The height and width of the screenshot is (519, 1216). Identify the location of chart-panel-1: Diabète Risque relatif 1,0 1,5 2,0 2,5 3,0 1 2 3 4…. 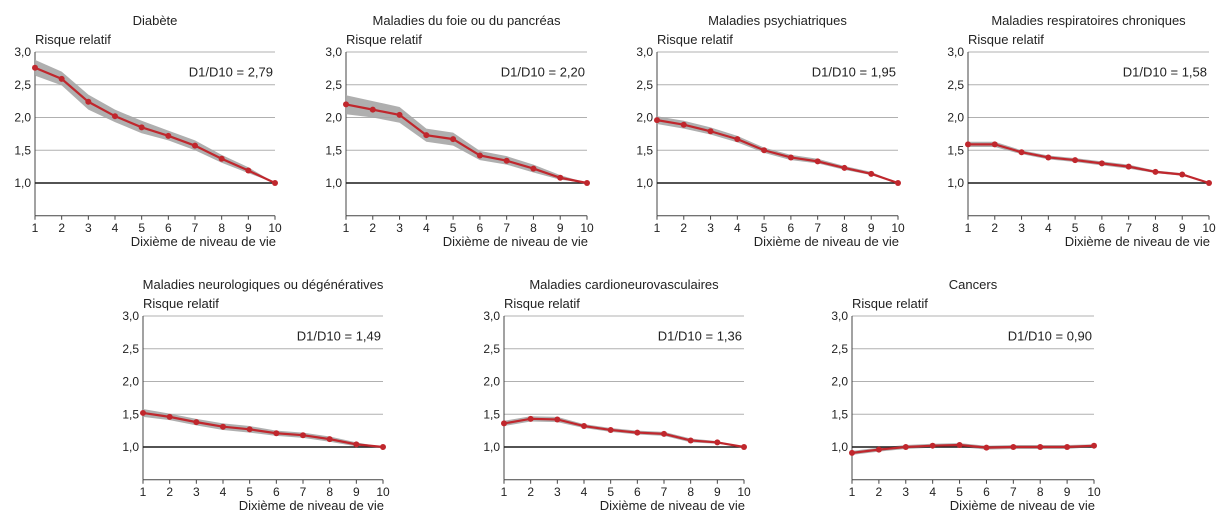
(148, 131).